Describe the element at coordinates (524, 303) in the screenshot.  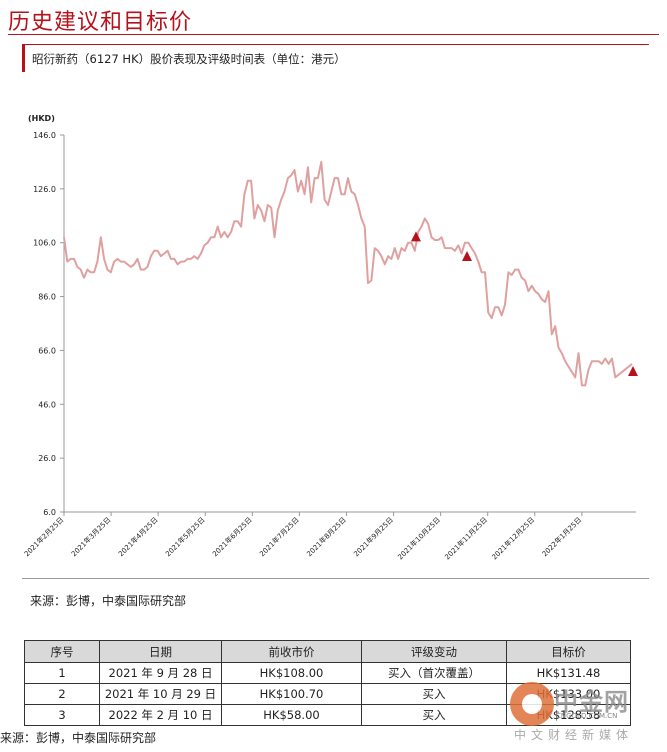
I see `rating-markers` at that location.